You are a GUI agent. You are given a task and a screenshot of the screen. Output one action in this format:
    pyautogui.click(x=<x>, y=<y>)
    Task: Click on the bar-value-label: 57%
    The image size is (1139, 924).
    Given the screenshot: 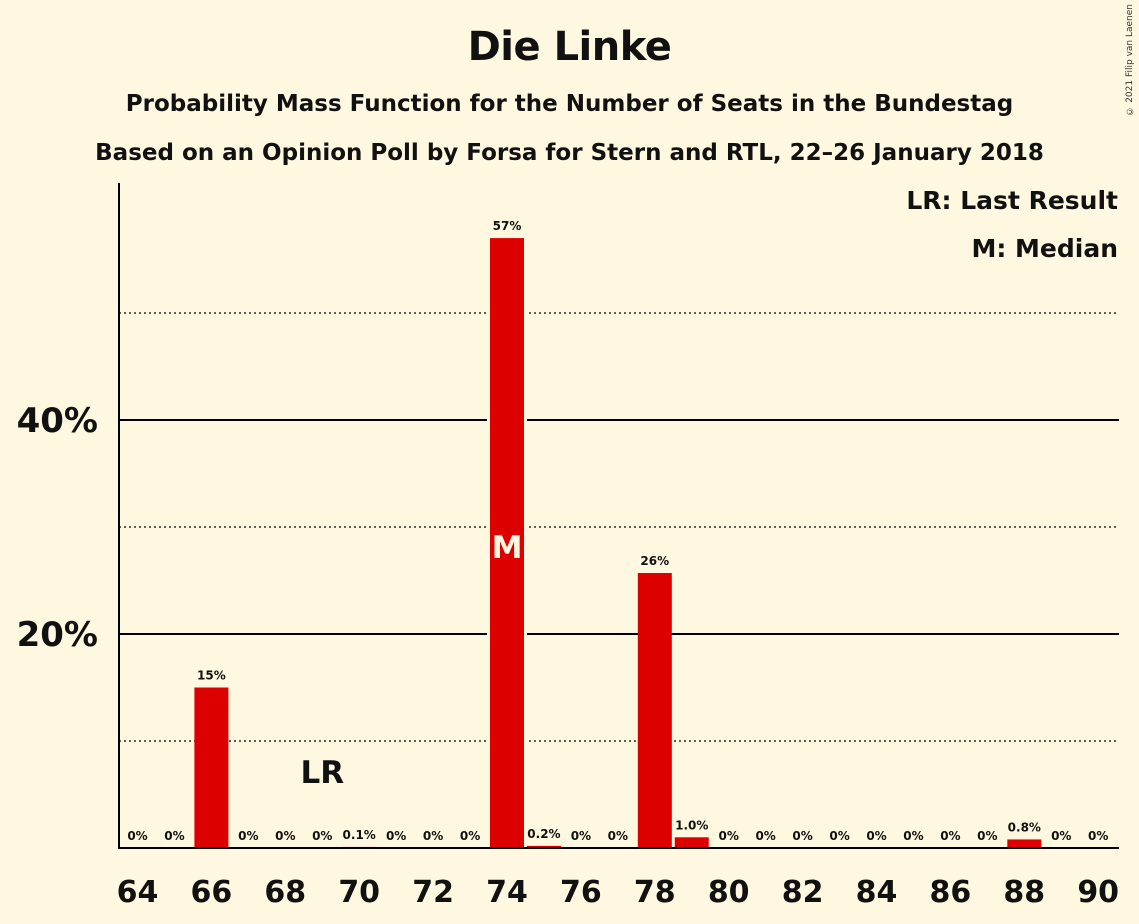 What is the action you would take?
    pyautogui.click(x=507, y=226)
    